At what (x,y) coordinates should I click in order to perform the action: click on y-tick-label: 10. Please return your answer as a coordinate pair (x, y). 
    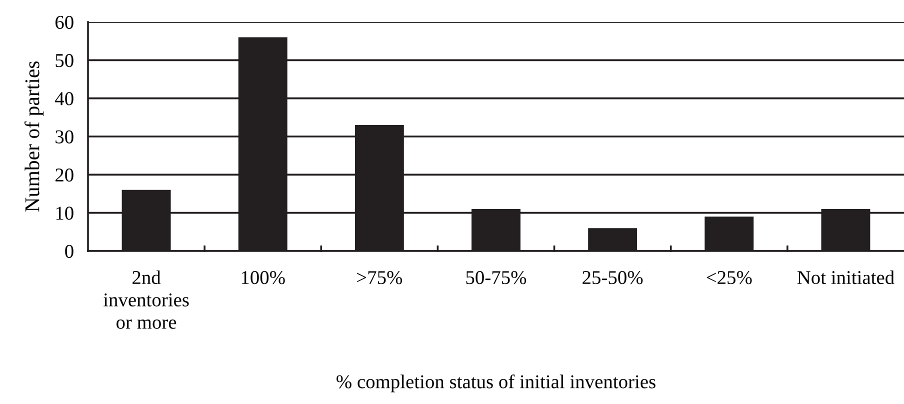
    Looking at the image, I should click on (65, 213).